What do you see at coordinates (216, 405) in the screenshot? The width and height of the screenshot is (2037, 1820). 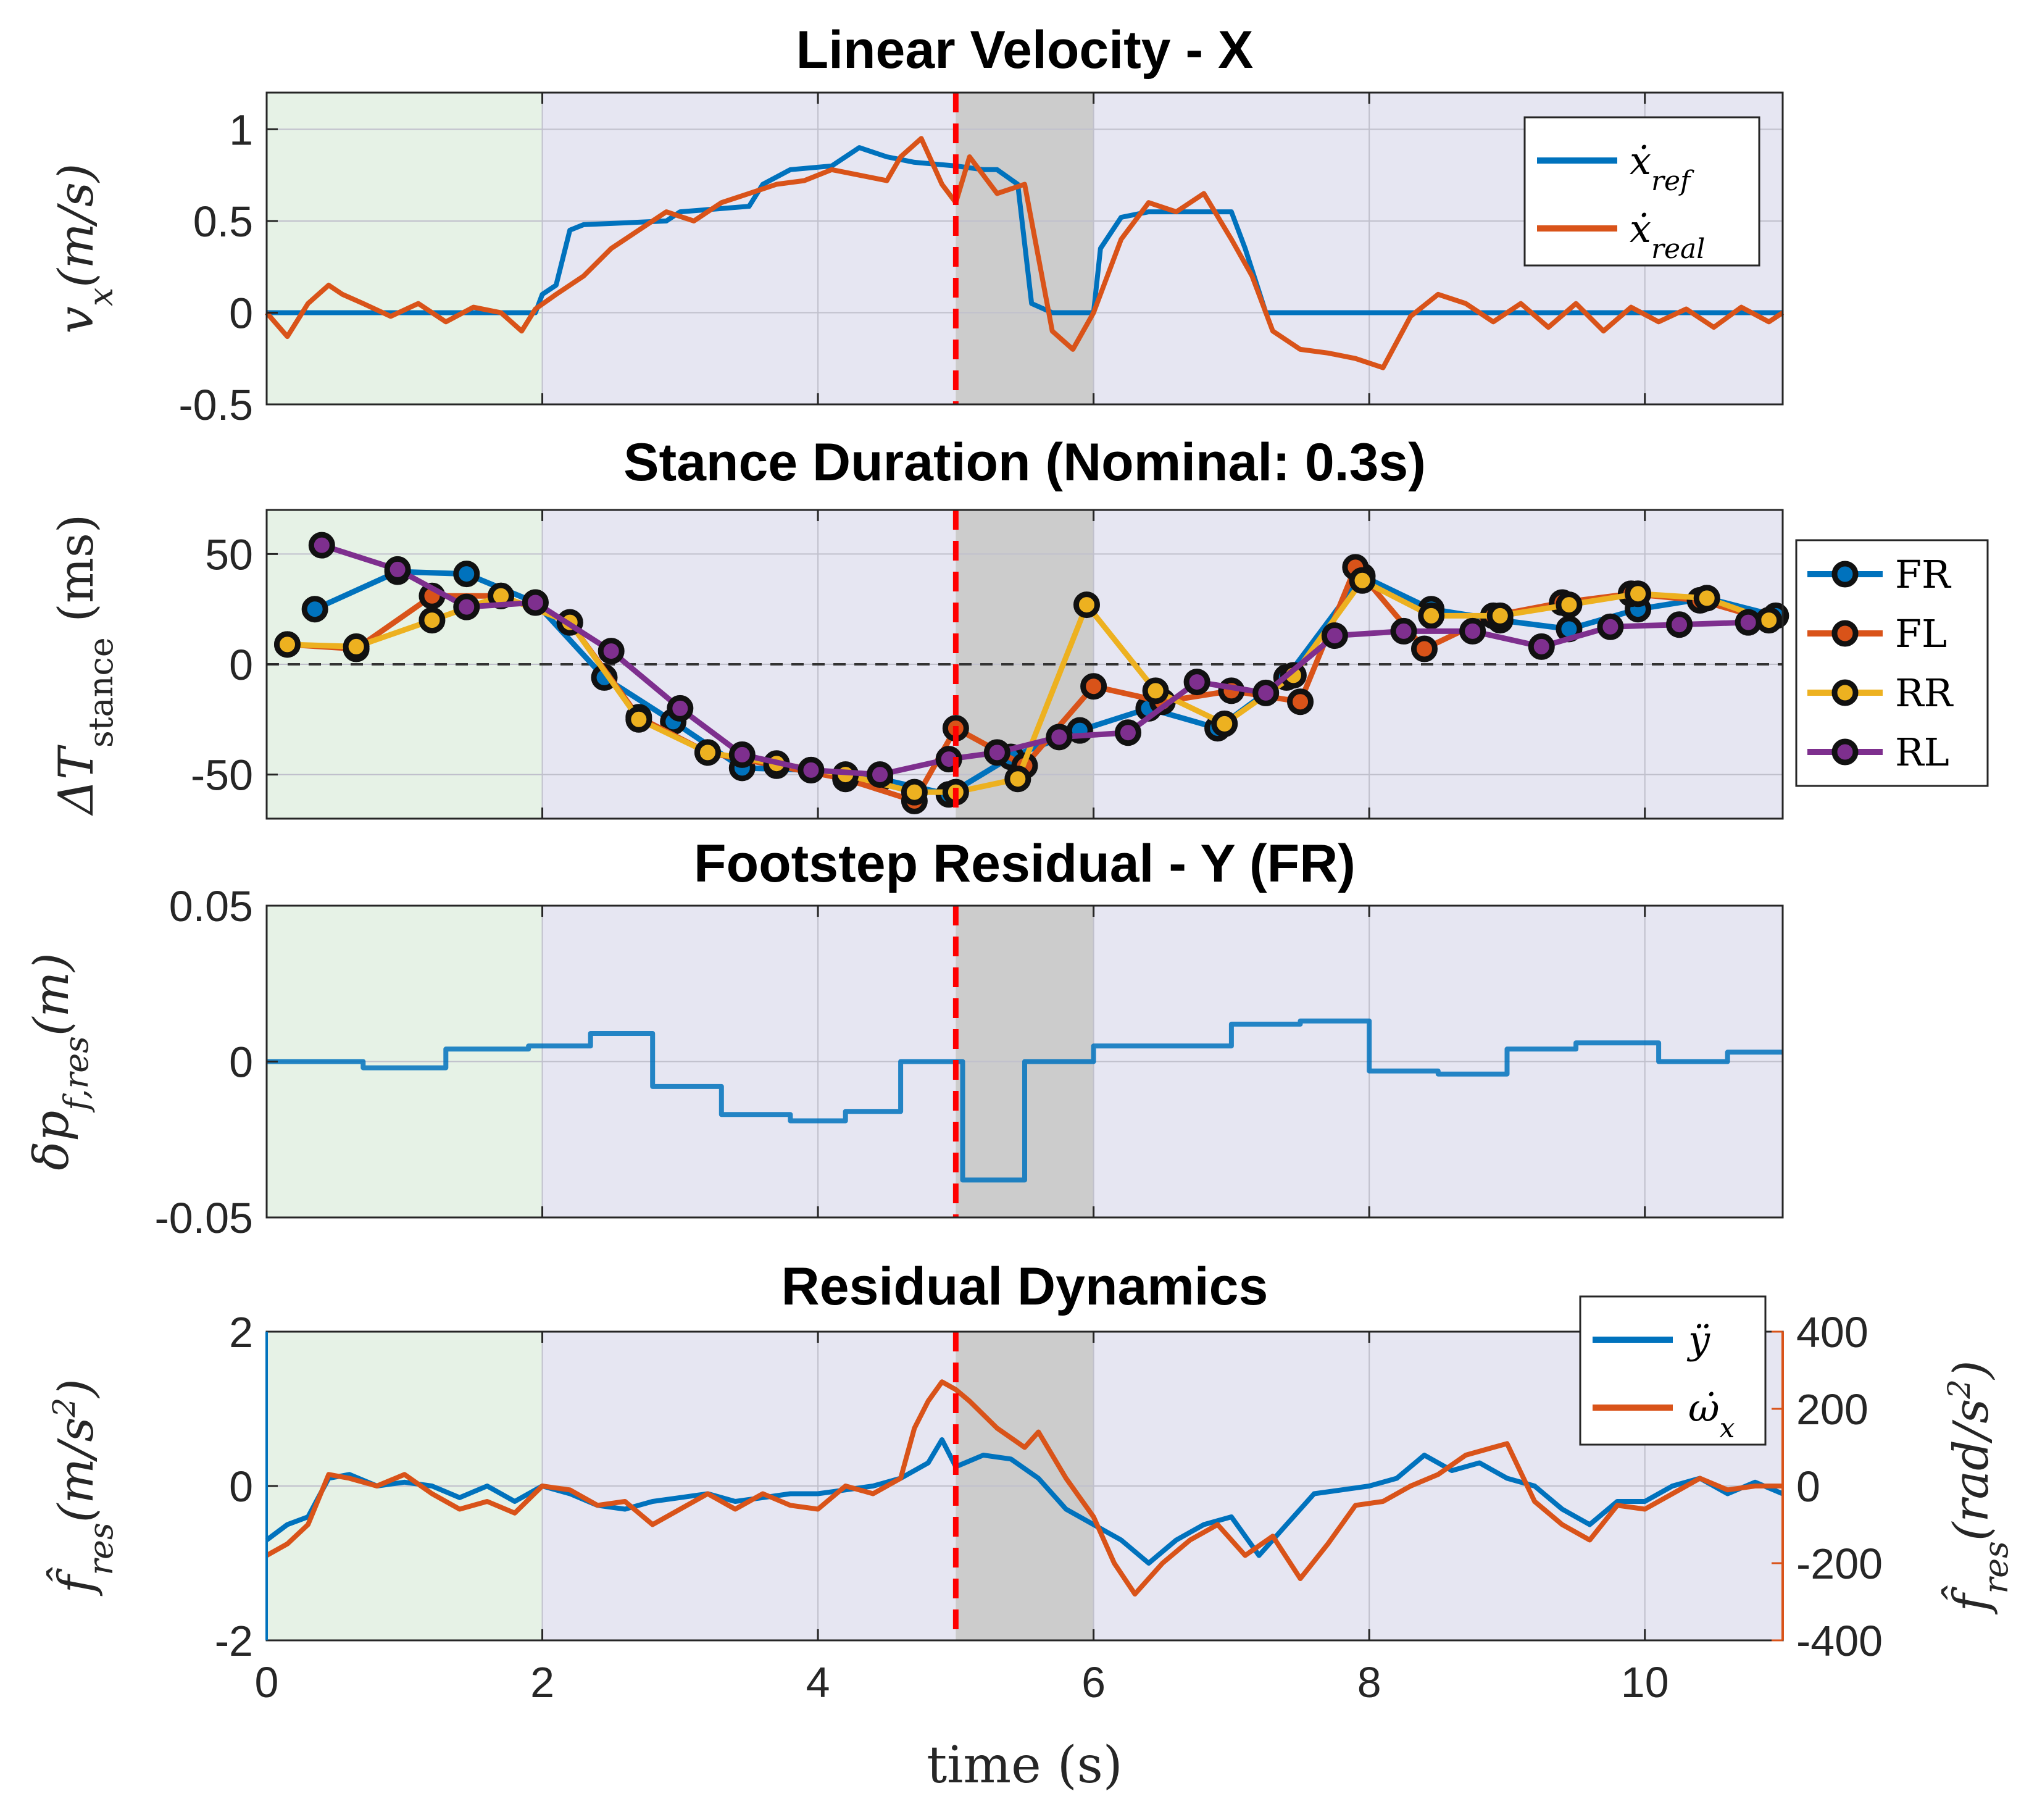 I see `y-tick-label: -0.5` at bounding box center [216, 405].